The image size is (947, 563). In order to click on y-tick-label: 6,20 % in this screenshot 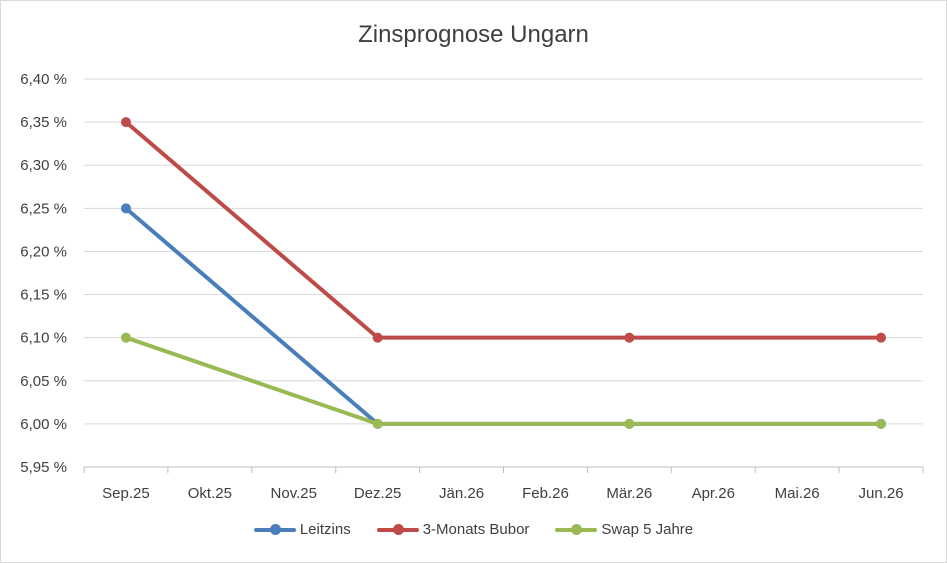, I will do `click(43, 251)`.